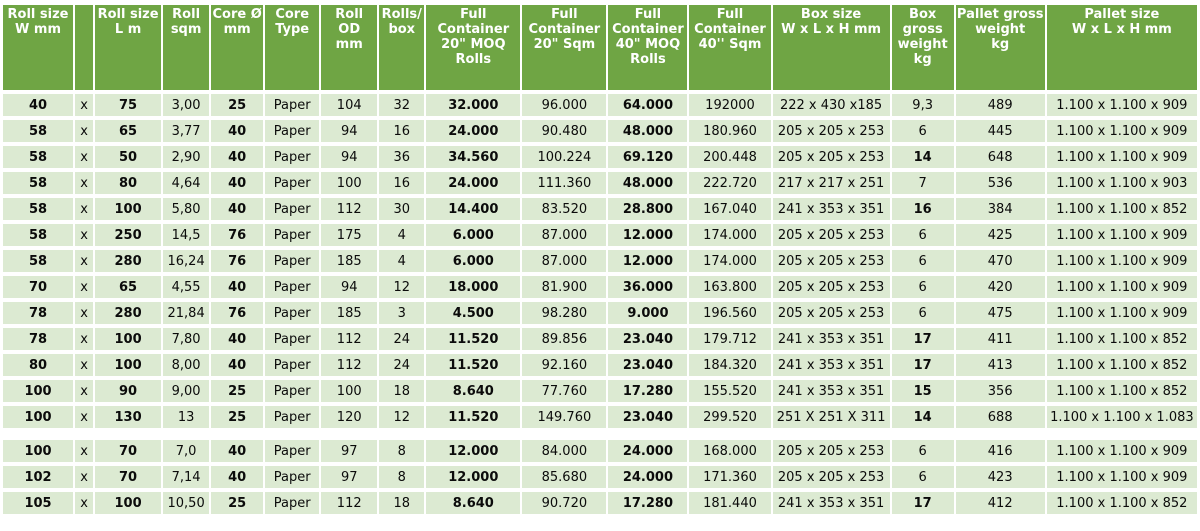 The image size is (1200, 531). Describe the element at coordinates (730, 261) in the screenshot. I see `cell-sqm40: 174.000` at that location.